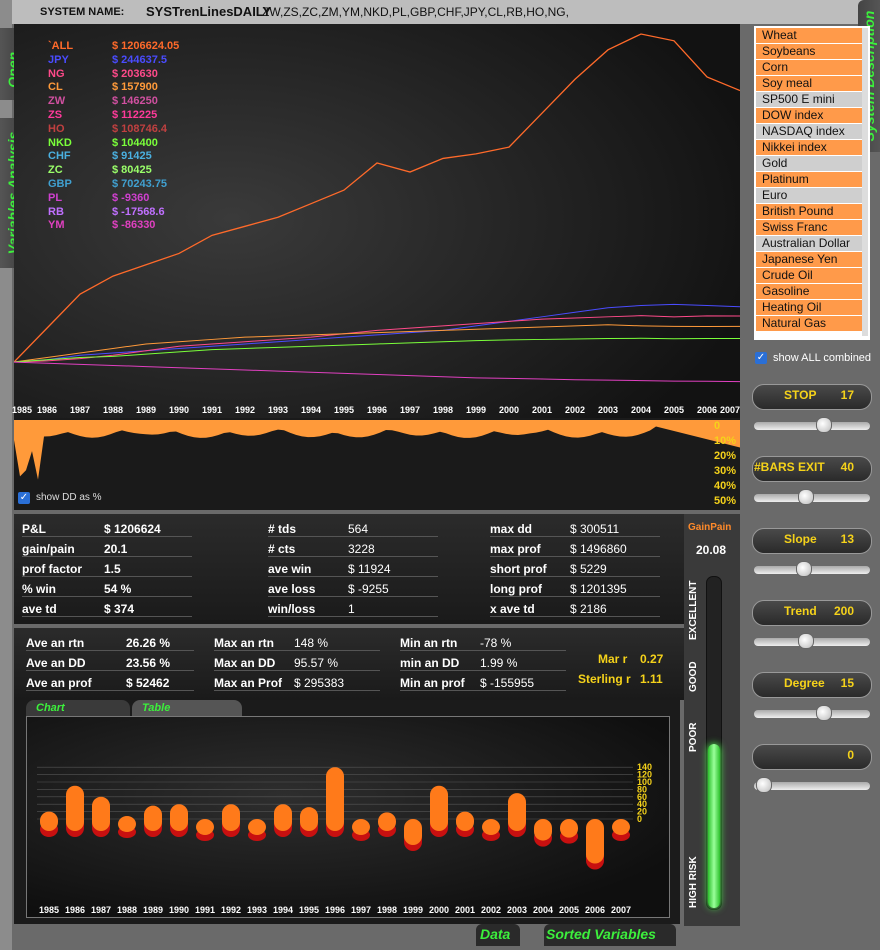 This screenshot has width=880, height=950. I want to click on bar-year-label: 1998, so click(387, 910).